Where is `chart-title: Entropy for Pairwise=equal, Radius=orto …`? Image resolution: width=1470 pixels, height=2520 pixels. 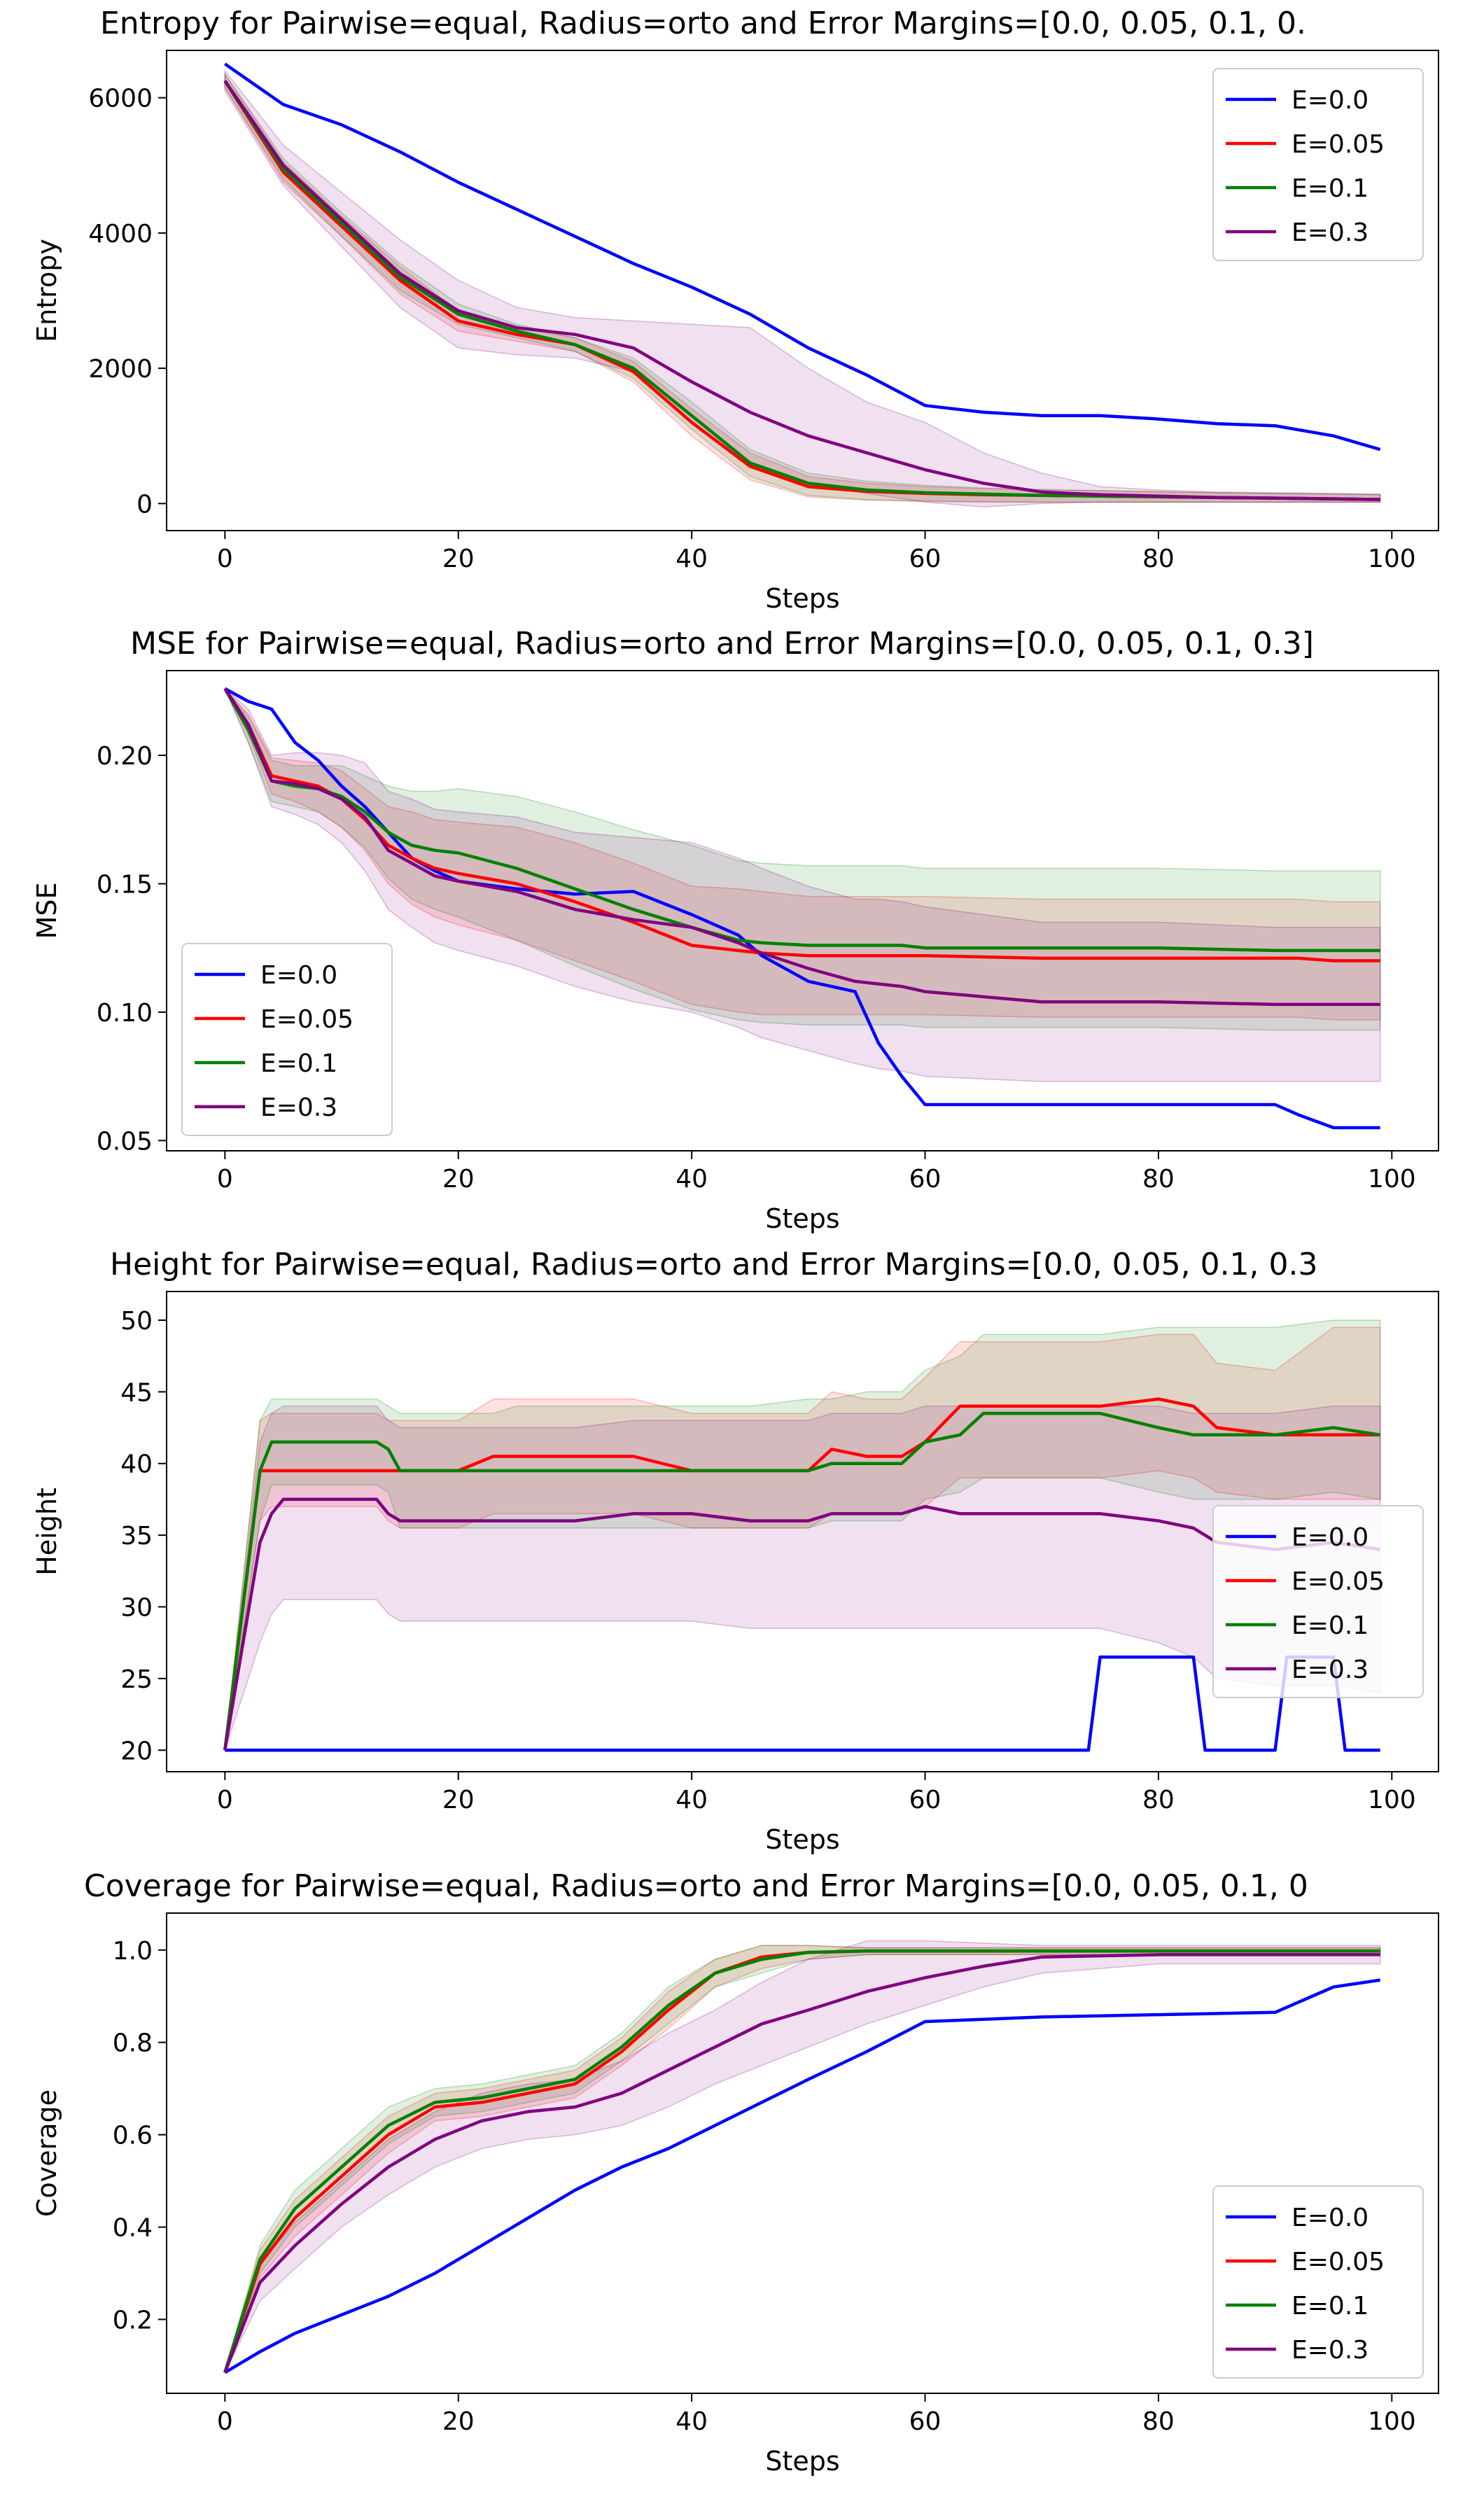
chart-title: Entropy for Pairwise=equal, Radius=orto … is located at coordinates (703, 23).